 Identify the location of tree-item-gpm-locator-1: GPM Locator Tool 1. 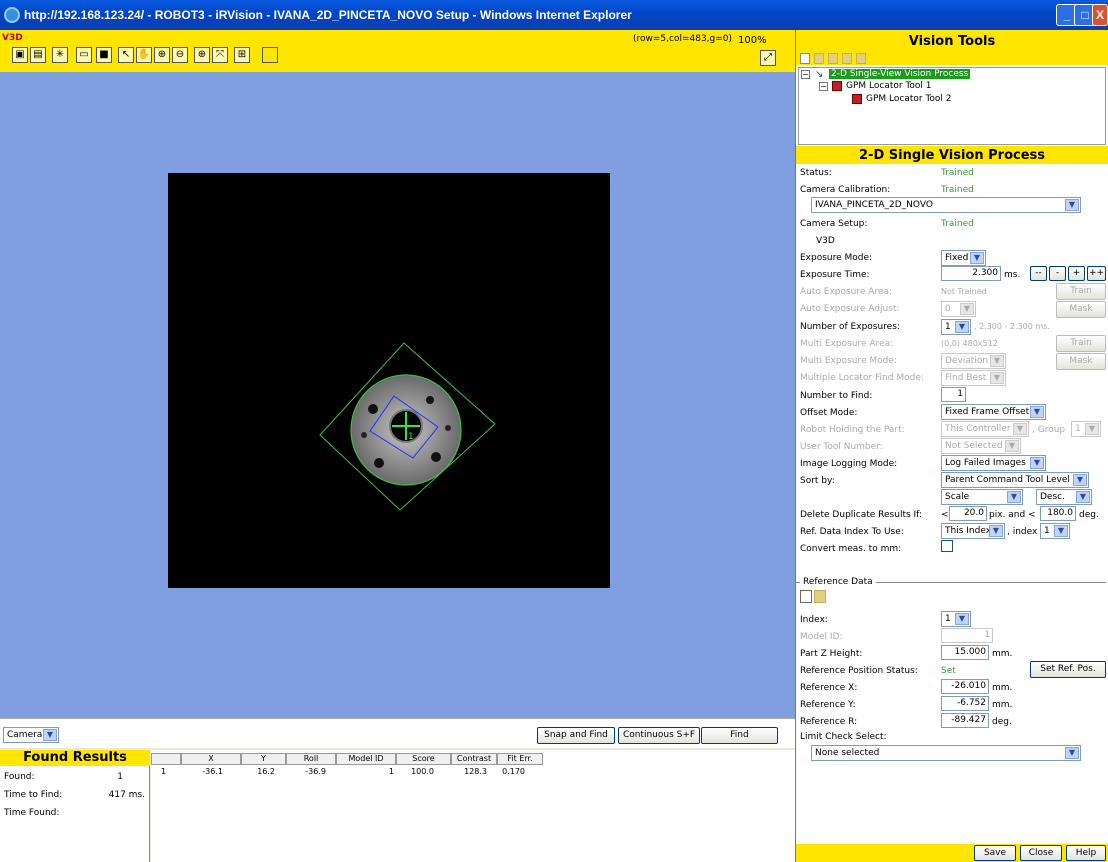
(889, 86).